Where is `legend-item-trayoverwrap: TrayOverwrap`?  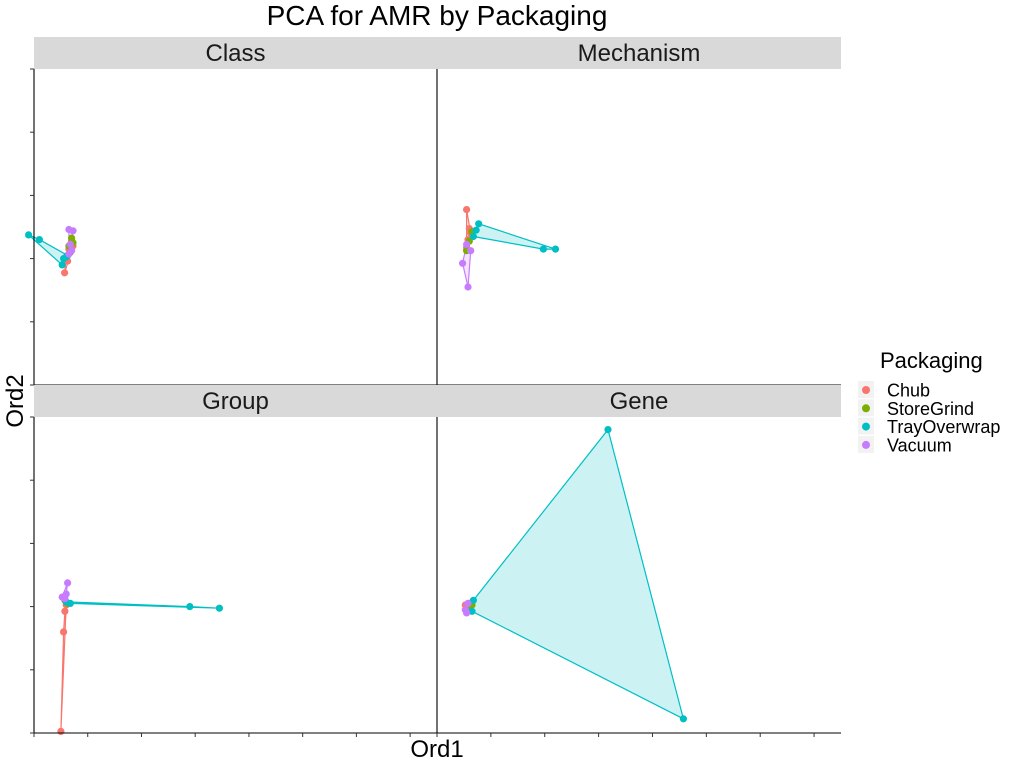 legend-item-trayoverwrap: TrayOverwrap is located at coordinates (929, 427).